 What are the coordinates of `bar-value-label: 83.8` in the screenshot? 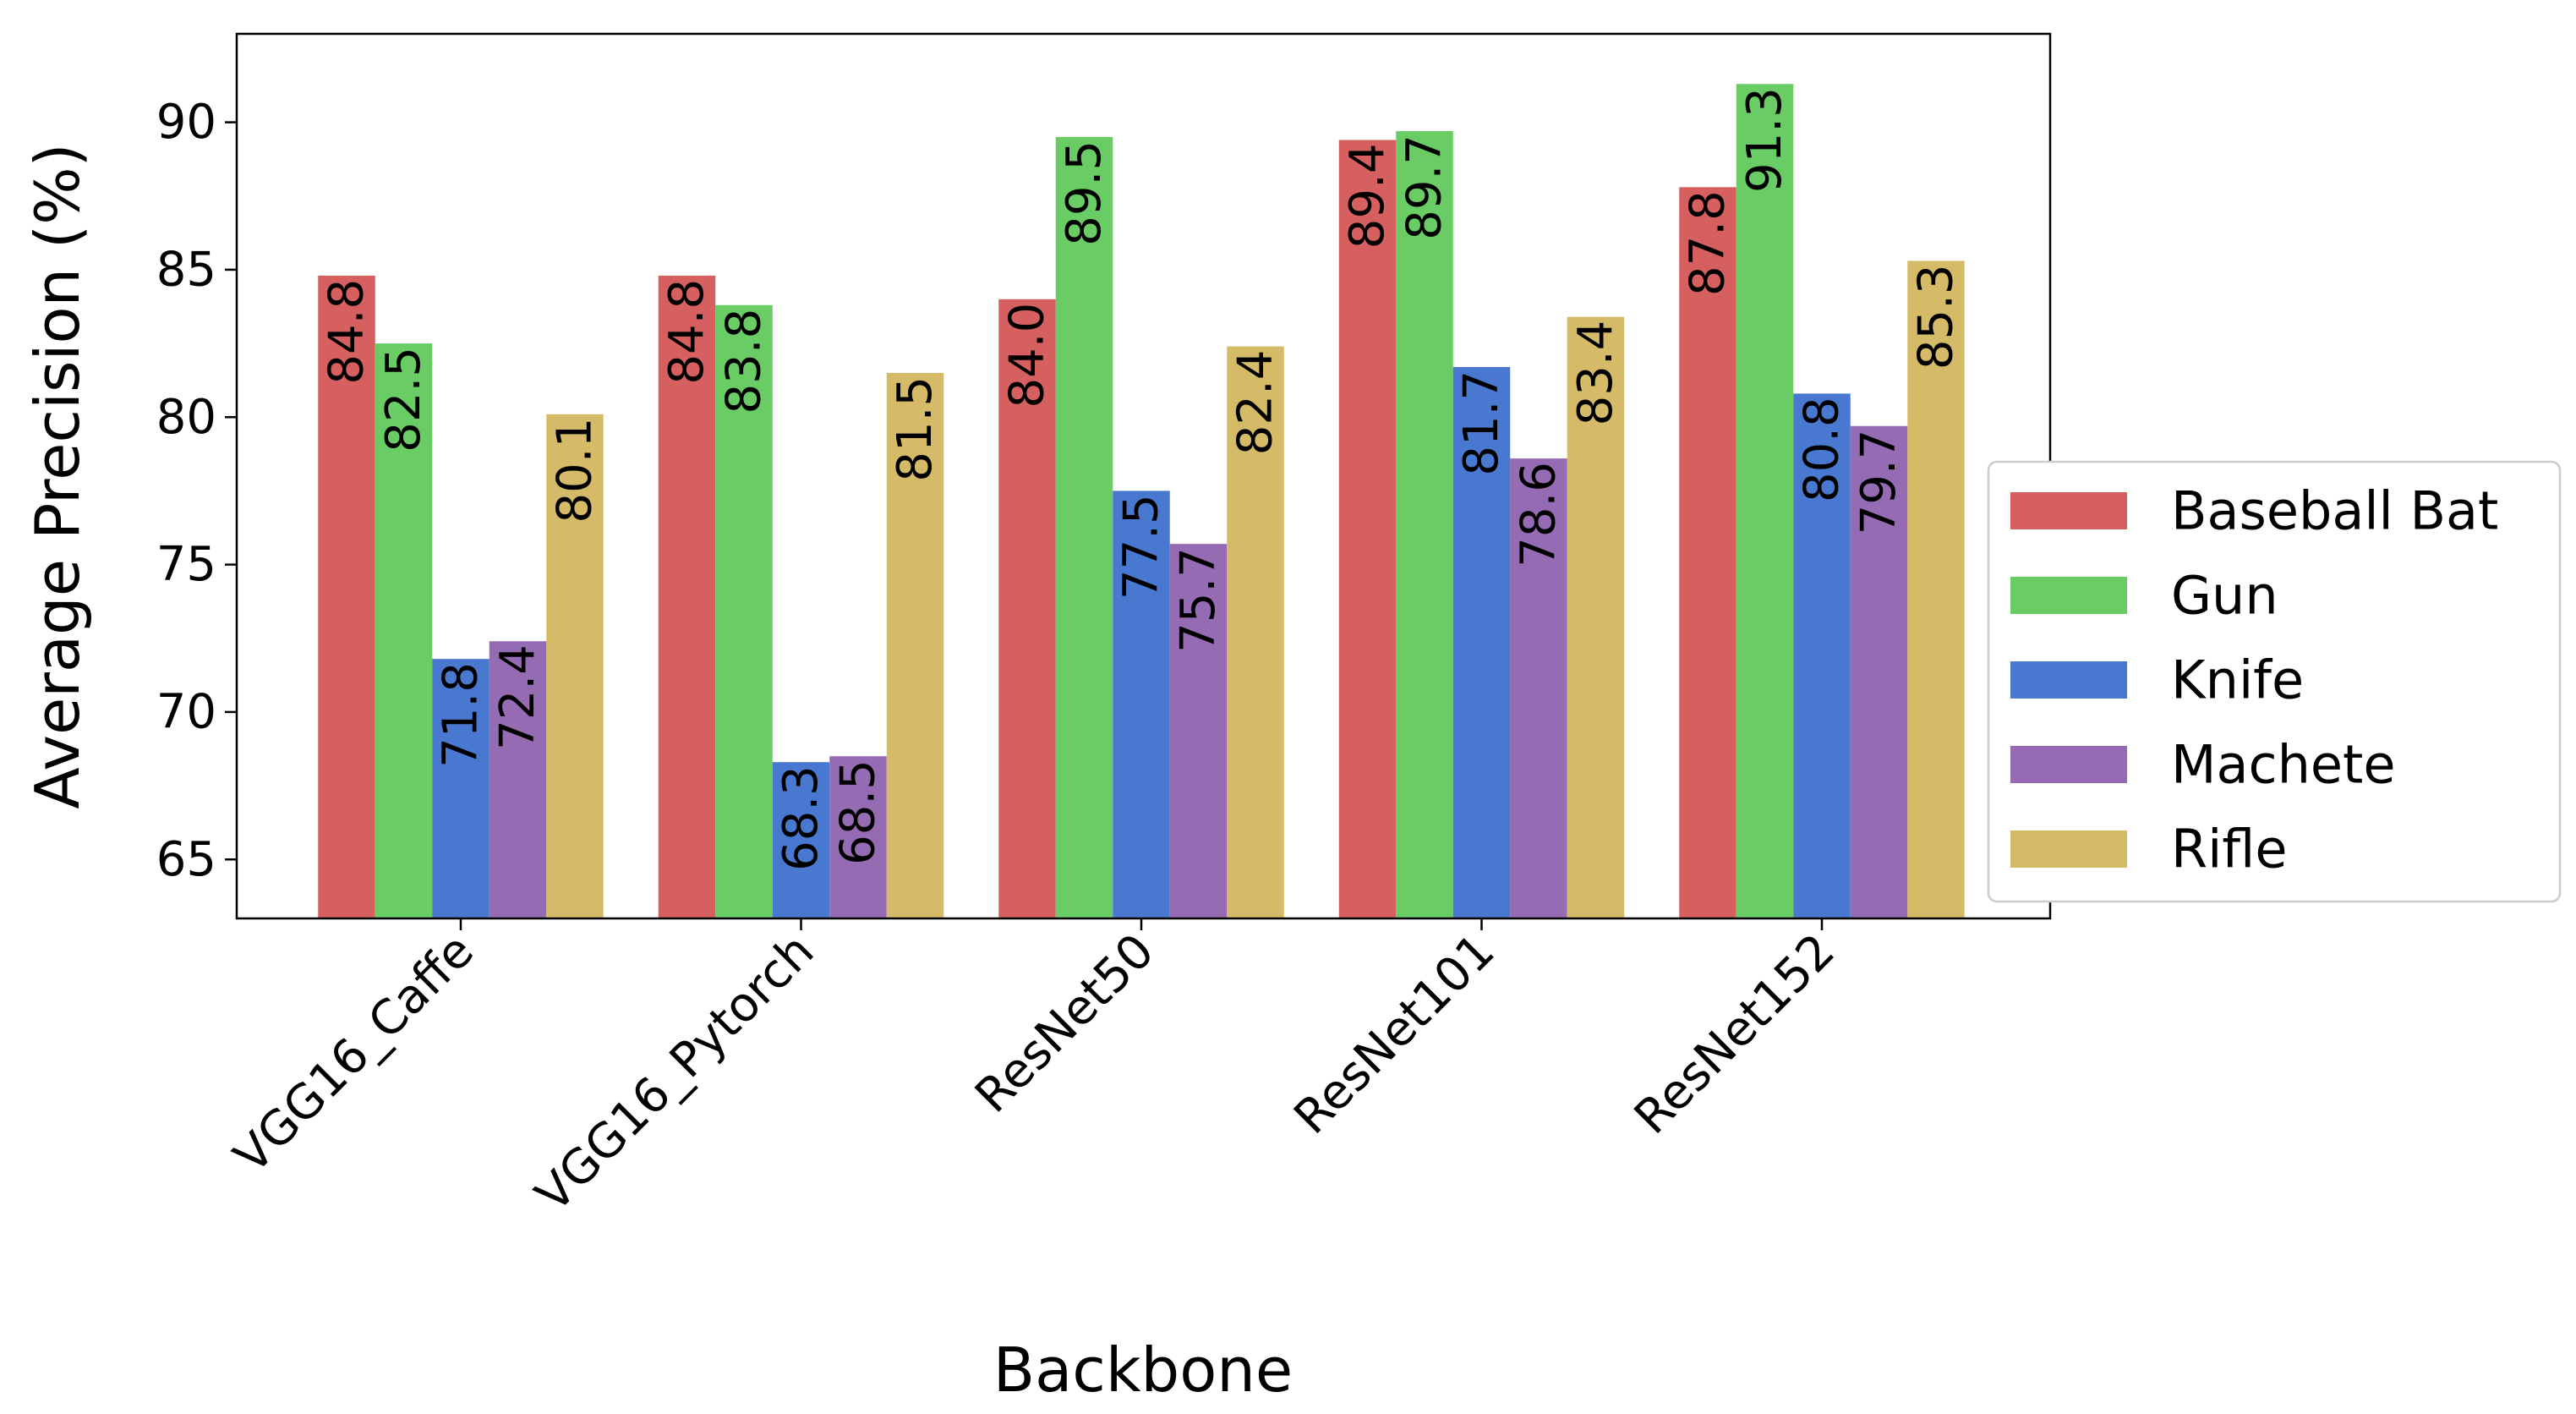 It's located at (744, 361).